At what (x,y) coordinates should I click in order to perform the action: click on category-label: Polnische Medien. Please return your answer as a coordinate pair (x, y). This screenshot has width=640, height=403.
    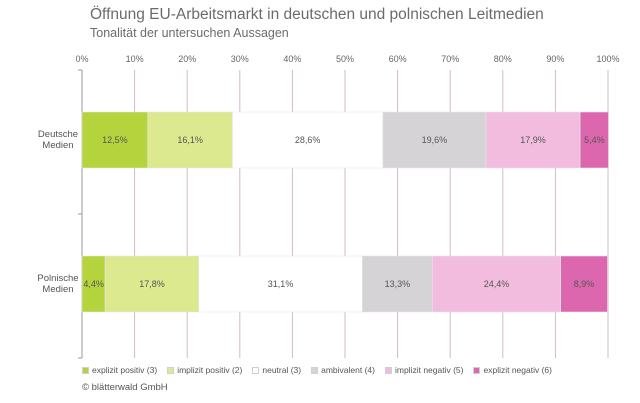
    Looking at the image, I should click on (57, 284).